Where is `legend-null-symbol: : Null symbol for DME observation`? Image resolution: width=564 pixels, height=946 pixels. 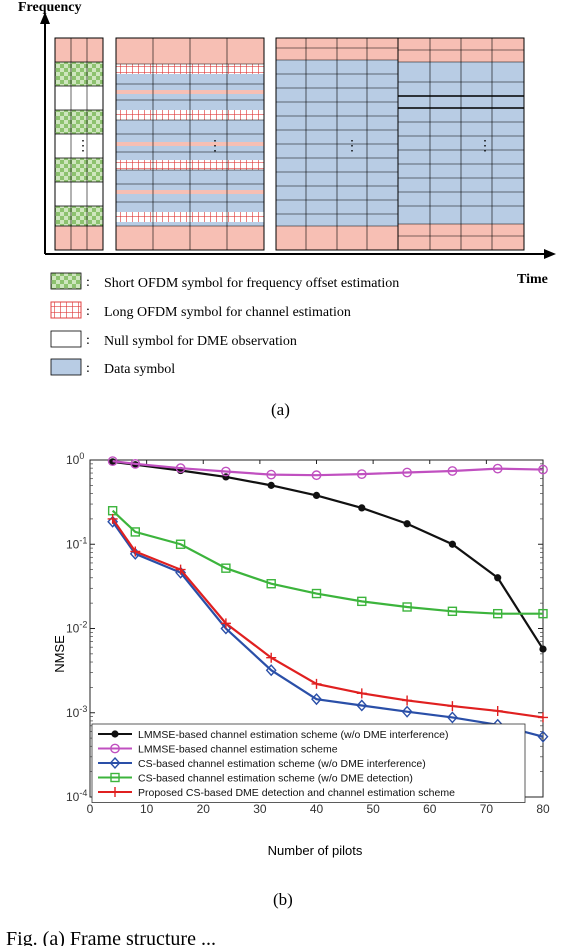
legend-null-symbol: : Null symbol for DME observation is located at coordinates (173, 339).